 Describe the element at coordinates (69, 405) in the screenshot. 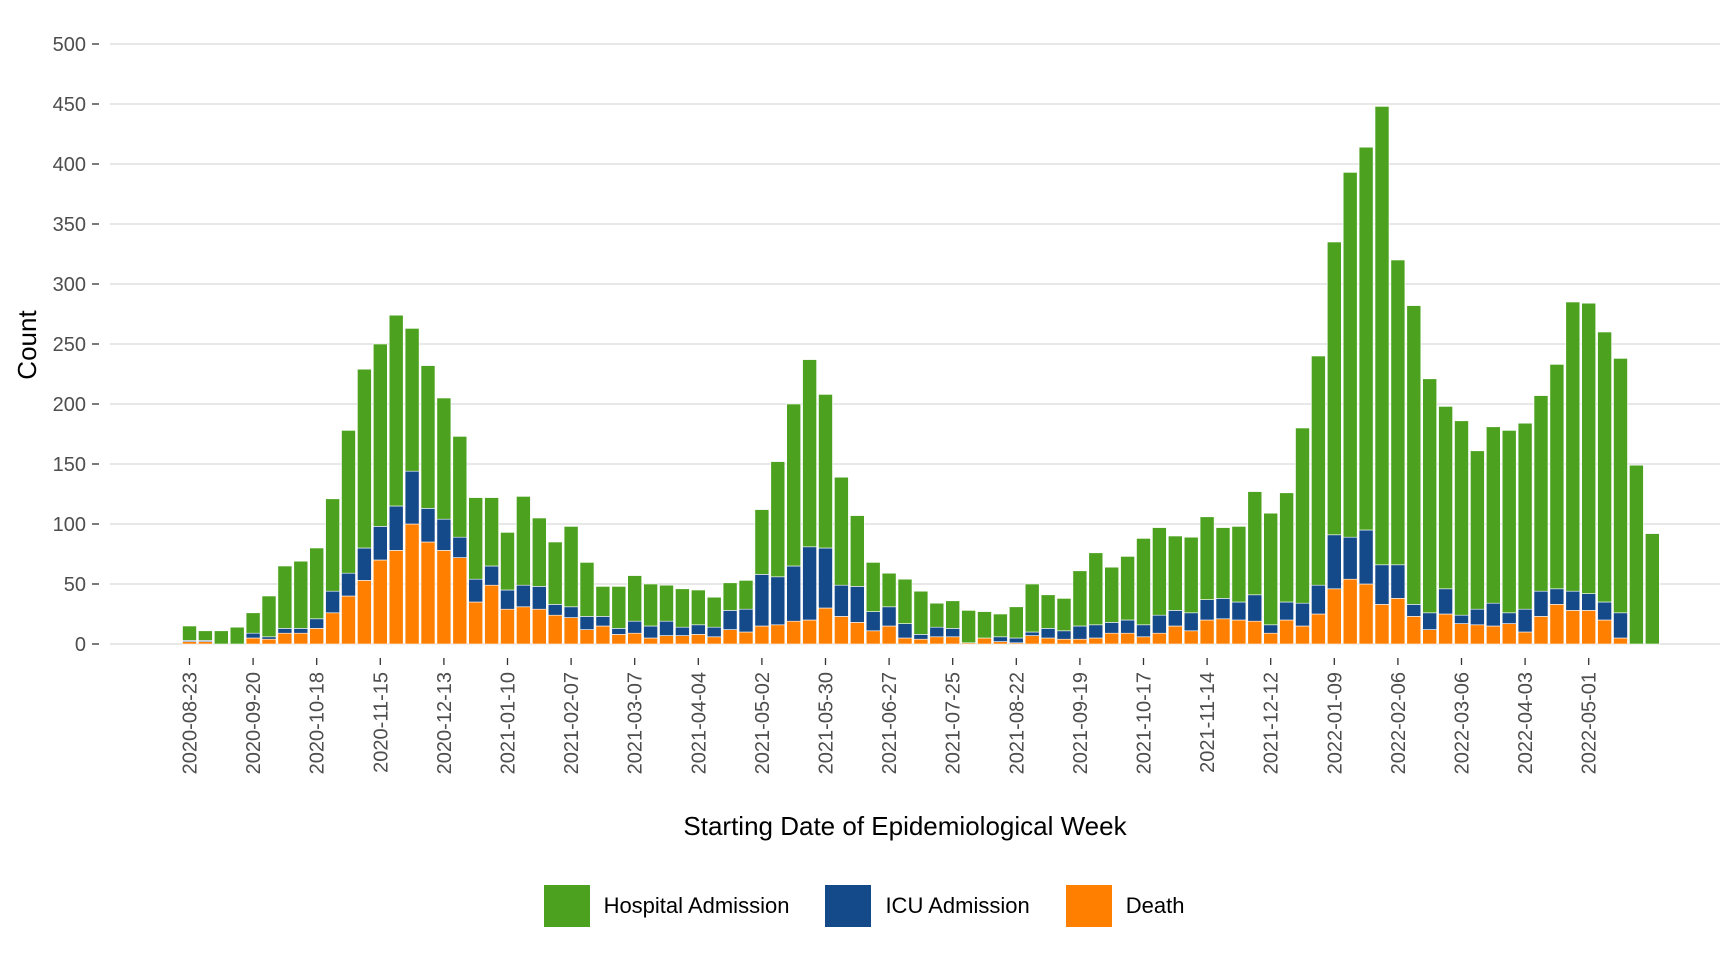

I see `y-tick-label: 200` at that location.